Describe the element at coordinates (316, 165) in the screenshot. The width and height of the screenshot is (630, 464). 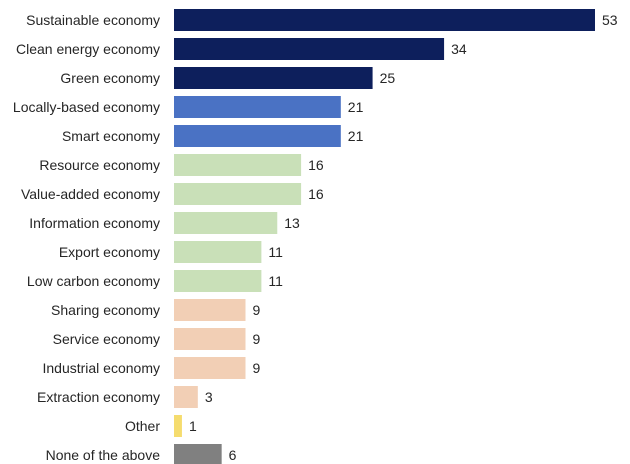
I see `value-label-5: 16` at that location.